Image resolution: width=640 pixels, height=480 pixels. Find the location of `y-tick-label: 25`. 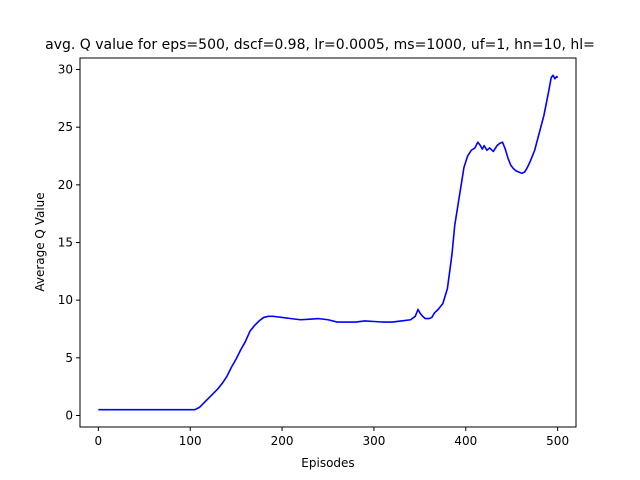

y-tick-label: 25 is located at coordinates (65, 127).